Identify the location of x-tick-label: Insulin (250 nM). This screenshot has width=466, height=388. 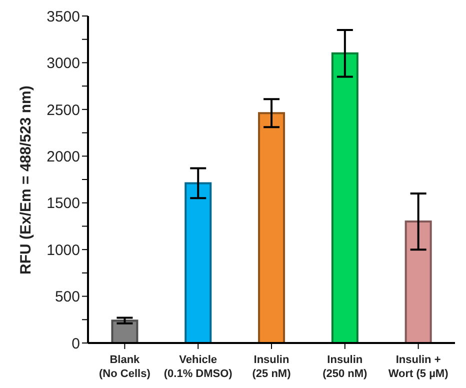
(345, 367).